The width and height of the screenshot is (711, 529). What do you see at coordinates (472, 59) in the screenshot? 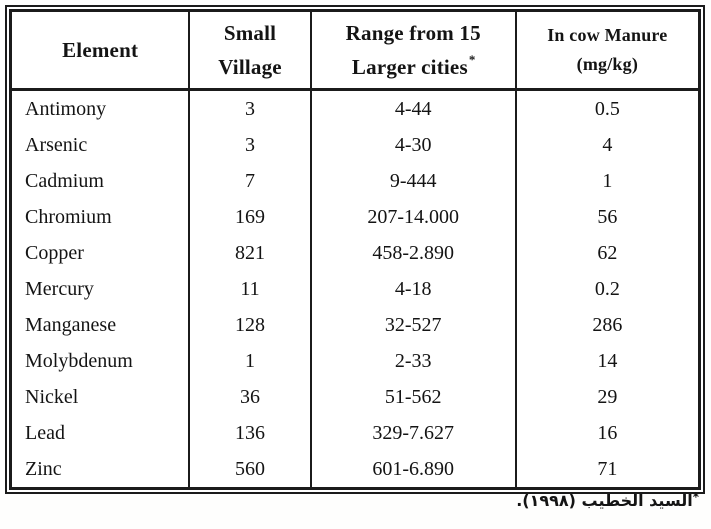
I see `footnote-marker-icon: *` at bounding box center [472, 59].